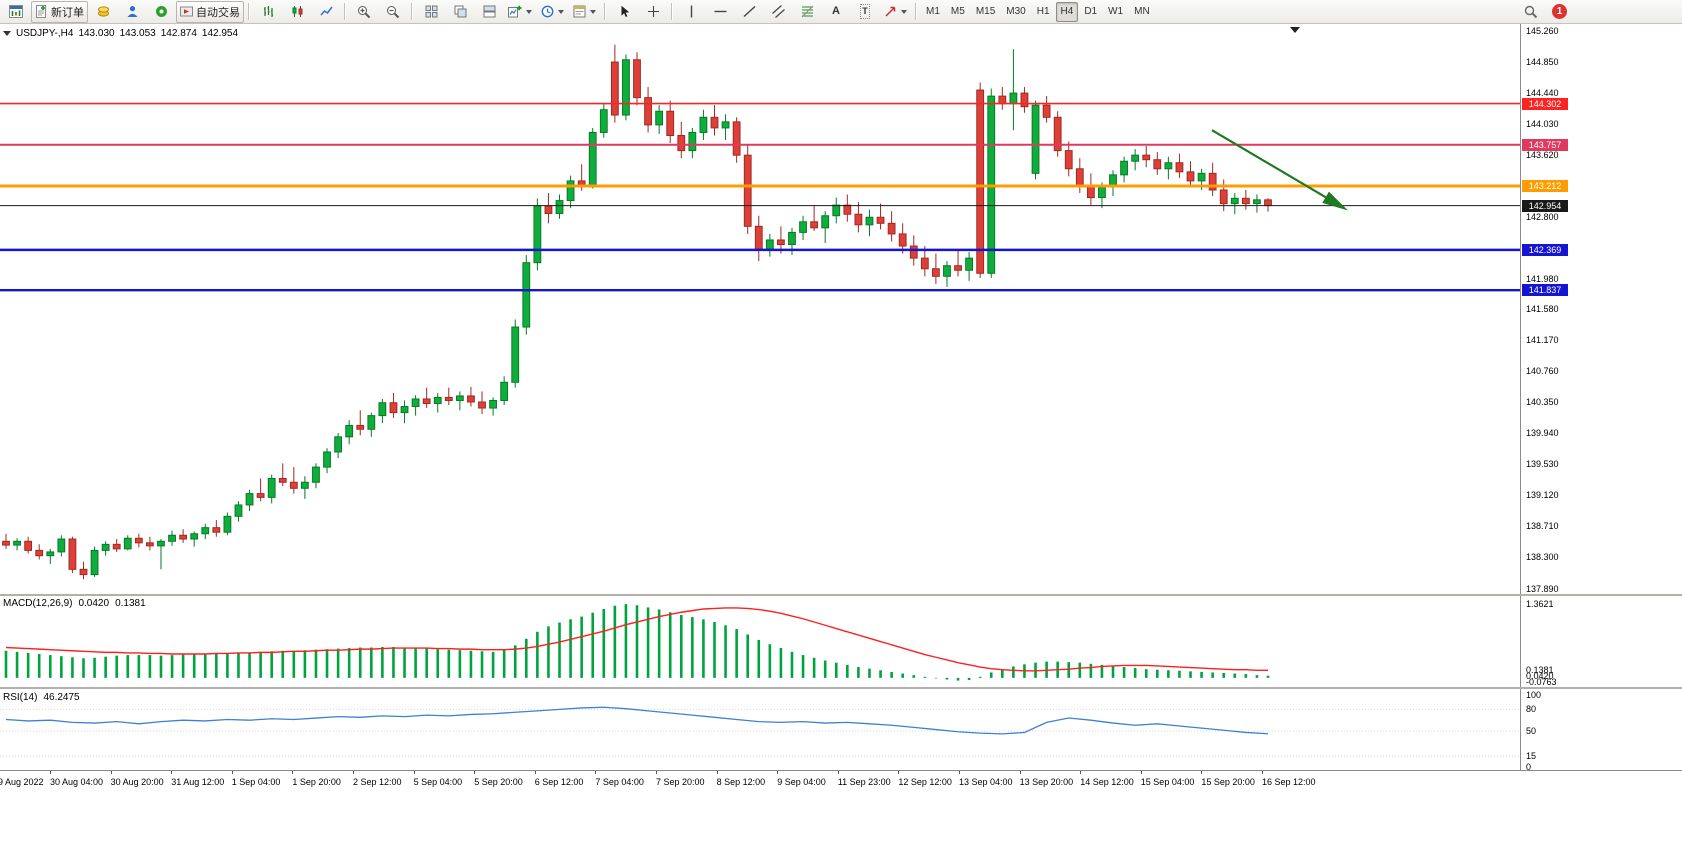 This screenshot has height=846, width=1682. I want to click on symbol-dropdown-icon, so click(7, 33).